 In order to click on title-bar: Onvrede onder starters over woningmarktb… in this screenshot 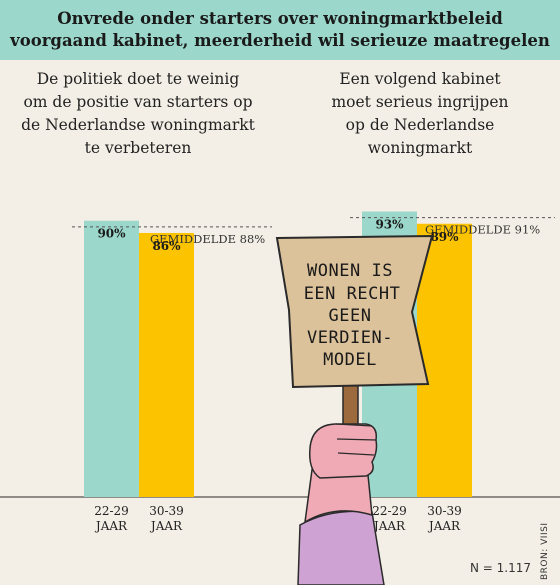, I will do `click(280, 30)`.